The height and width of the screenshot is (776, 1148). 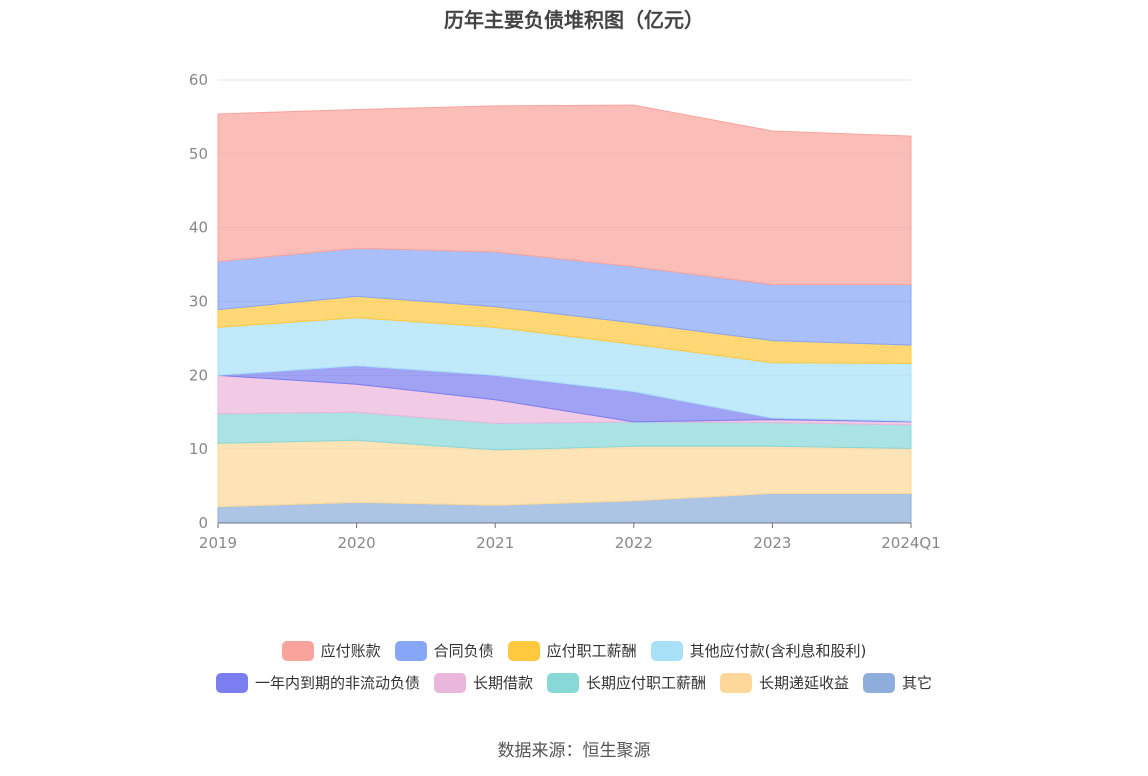 I want to click on legend-label: 长期应付职工薪酬, so click(x=645, y=683).